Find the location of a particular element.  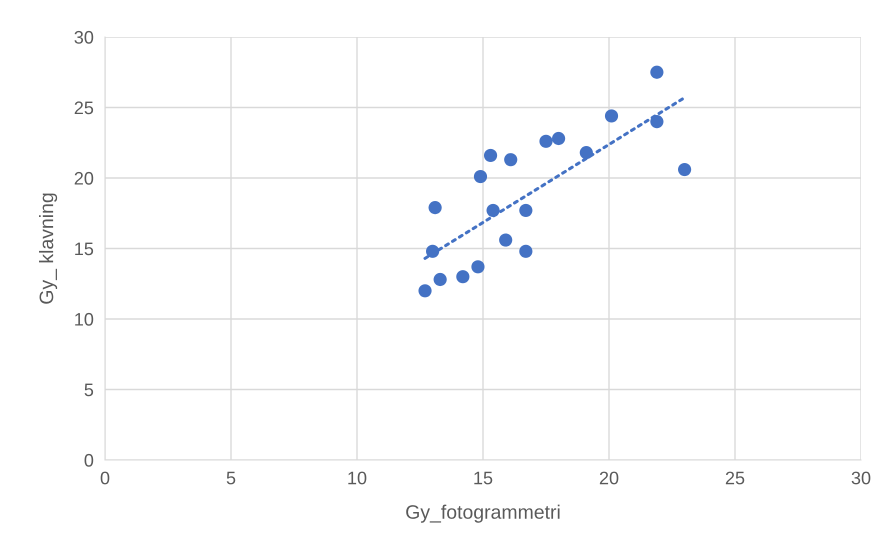

y-tick-label: 10 is located at coordinates (84, 319).